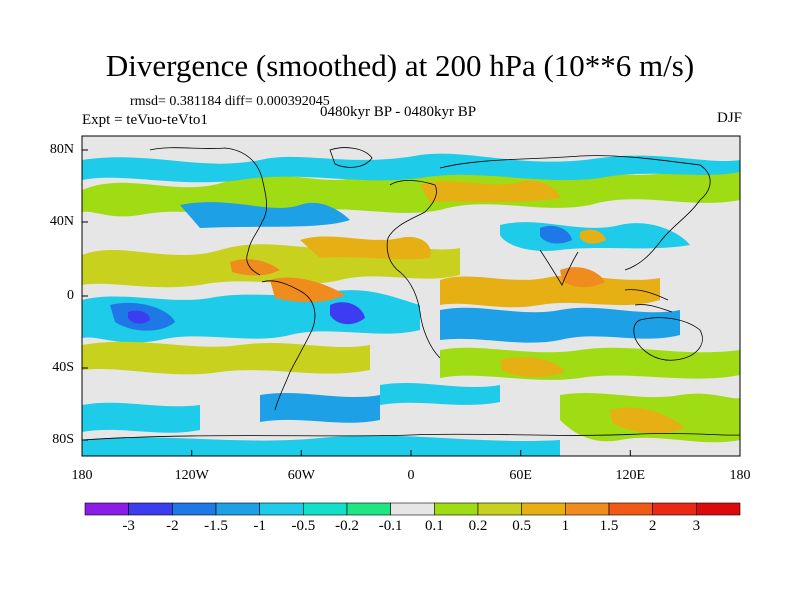  Describe the element at coordinates (609, 526) in the screenshot. I see `colorbar-label: 1.5` at that location.